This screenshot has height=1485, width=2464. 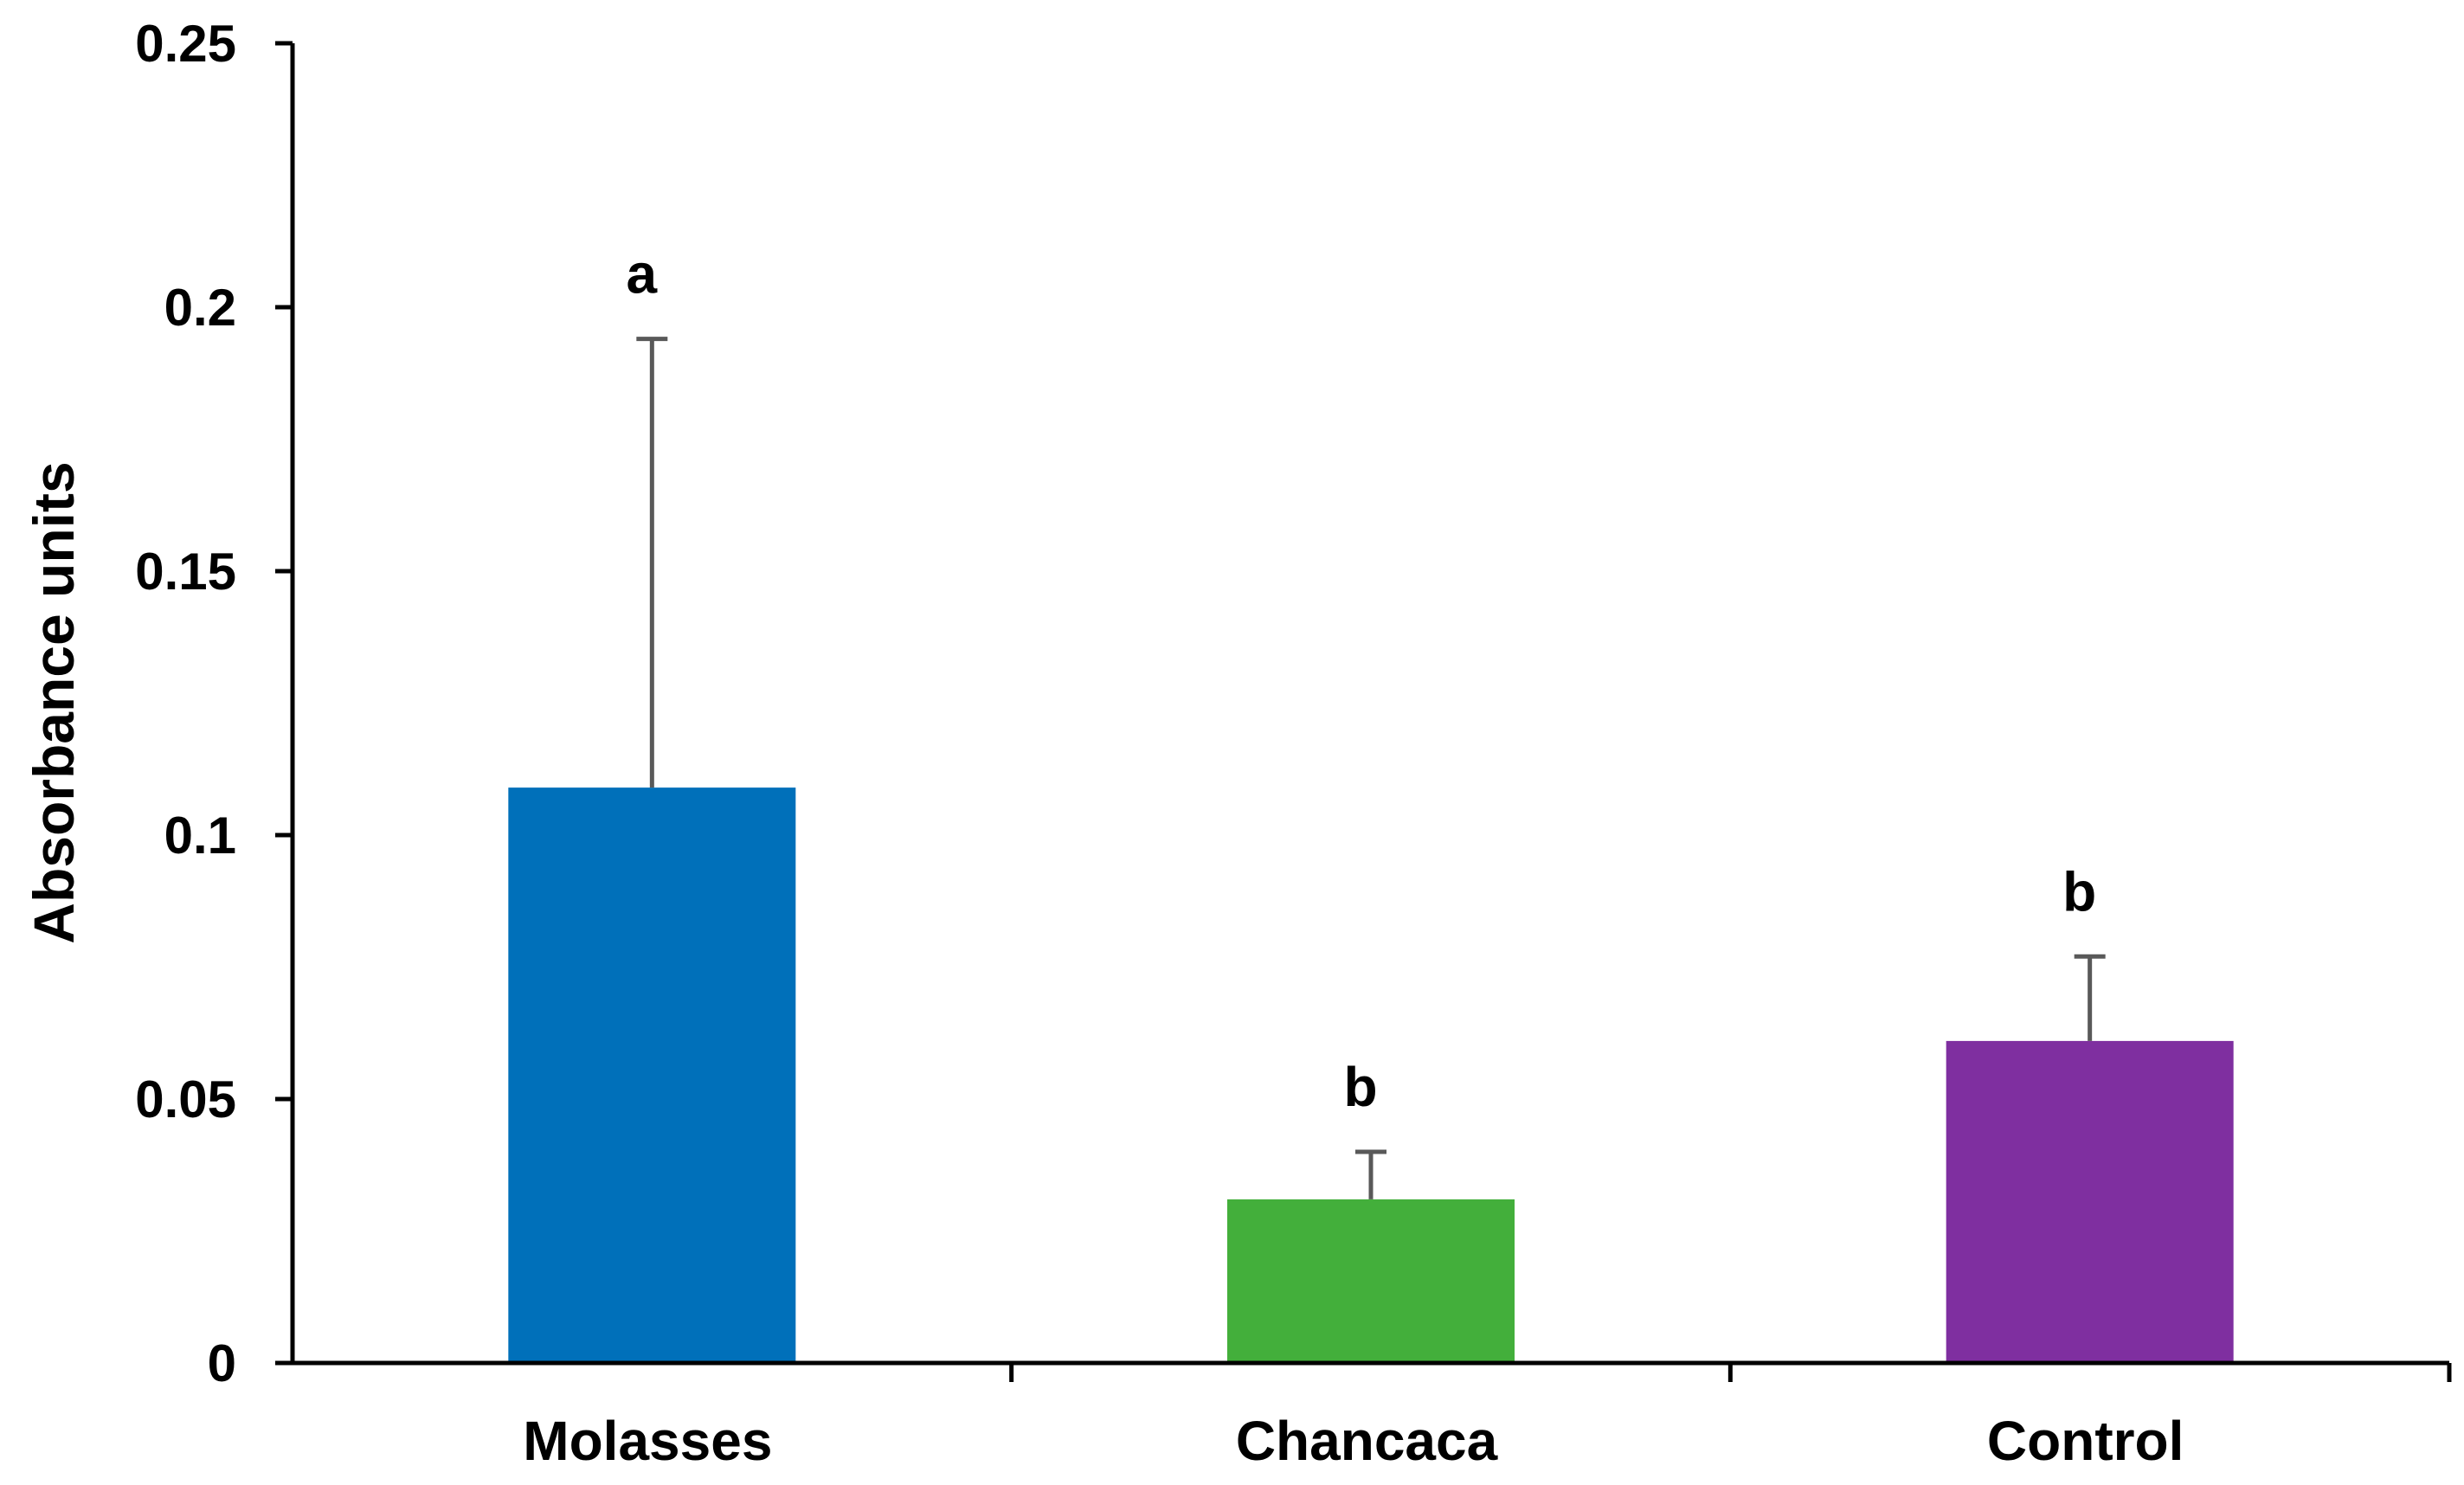 What do you see at coordinates (652, 1075) in the screenshot?
I see `bar-molasses` at bounding box center [652, 1075].